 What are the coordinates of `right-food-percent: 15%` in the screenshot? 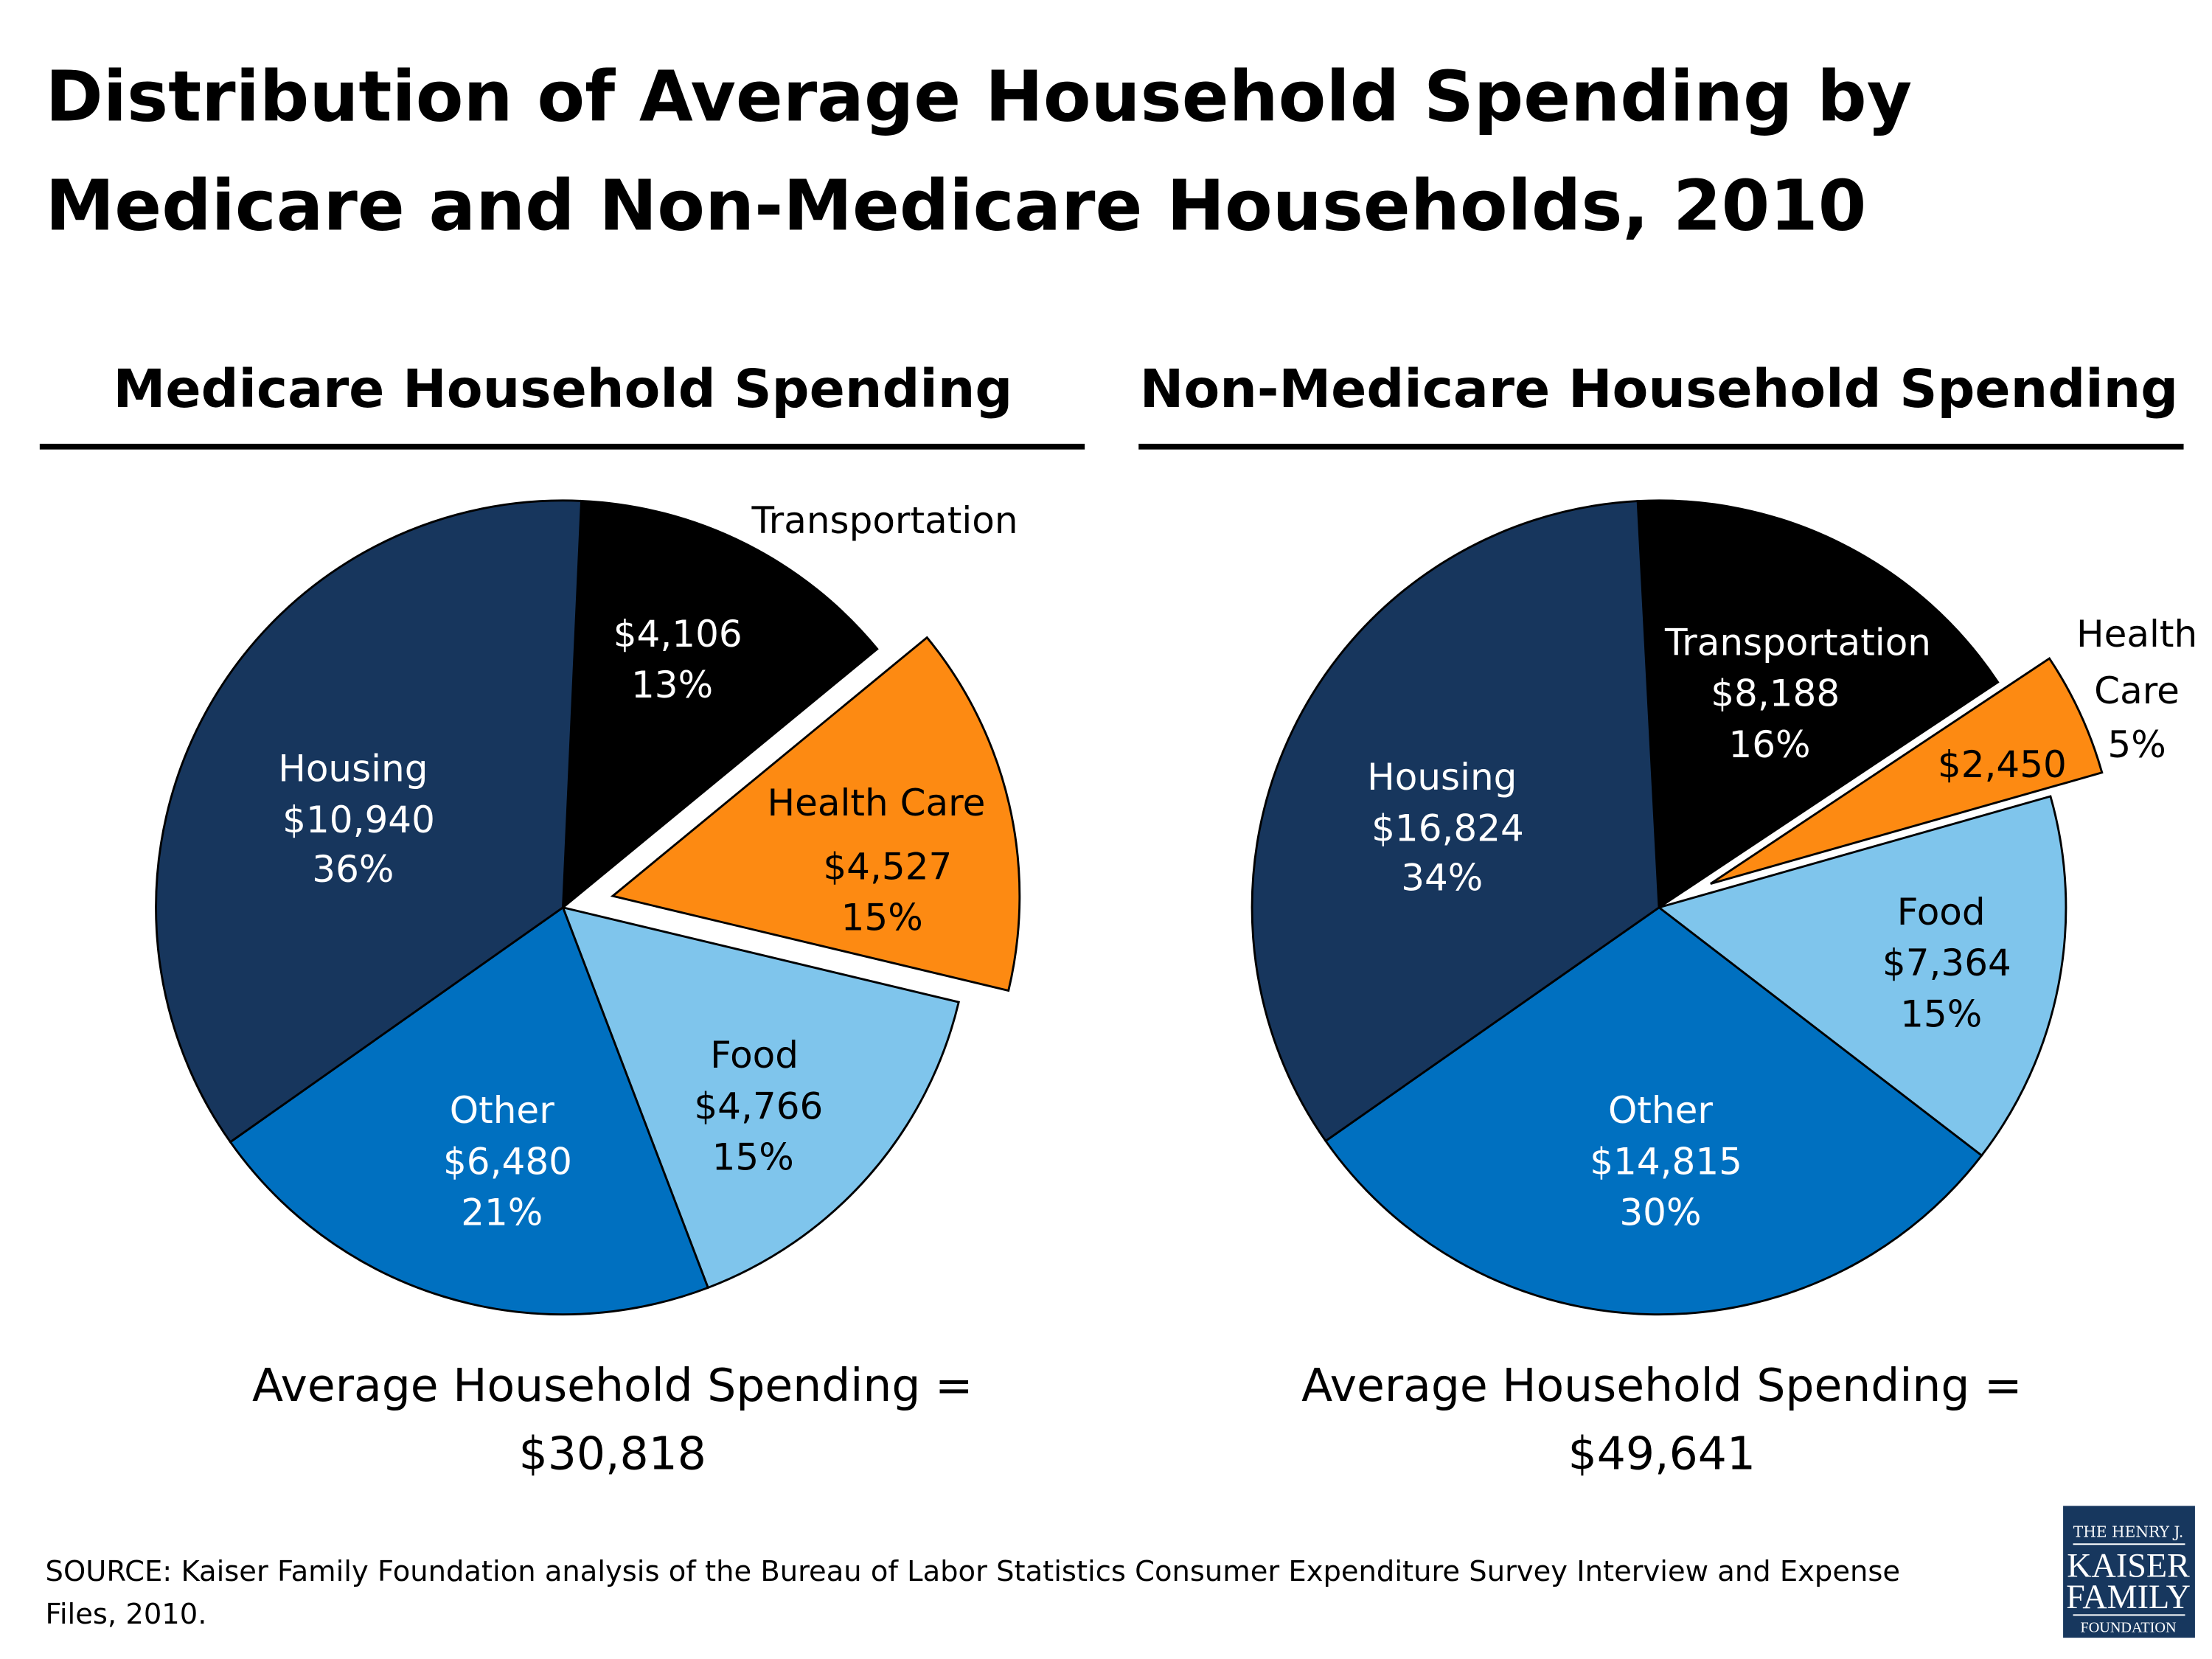 It's located at (1941, 1013).